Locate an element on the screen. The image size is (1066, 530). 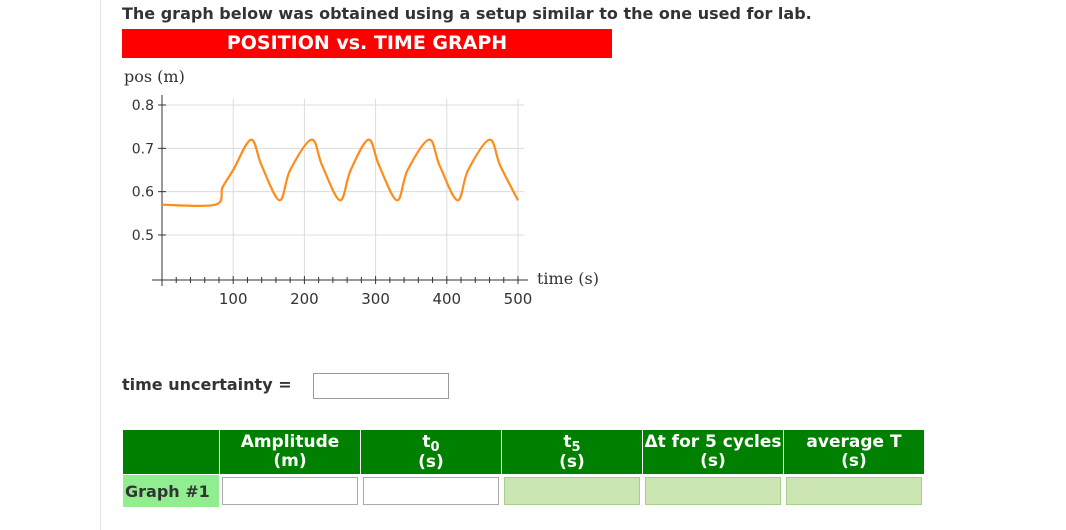
x-tick-label: 300 is located at coordinates (375, 299).